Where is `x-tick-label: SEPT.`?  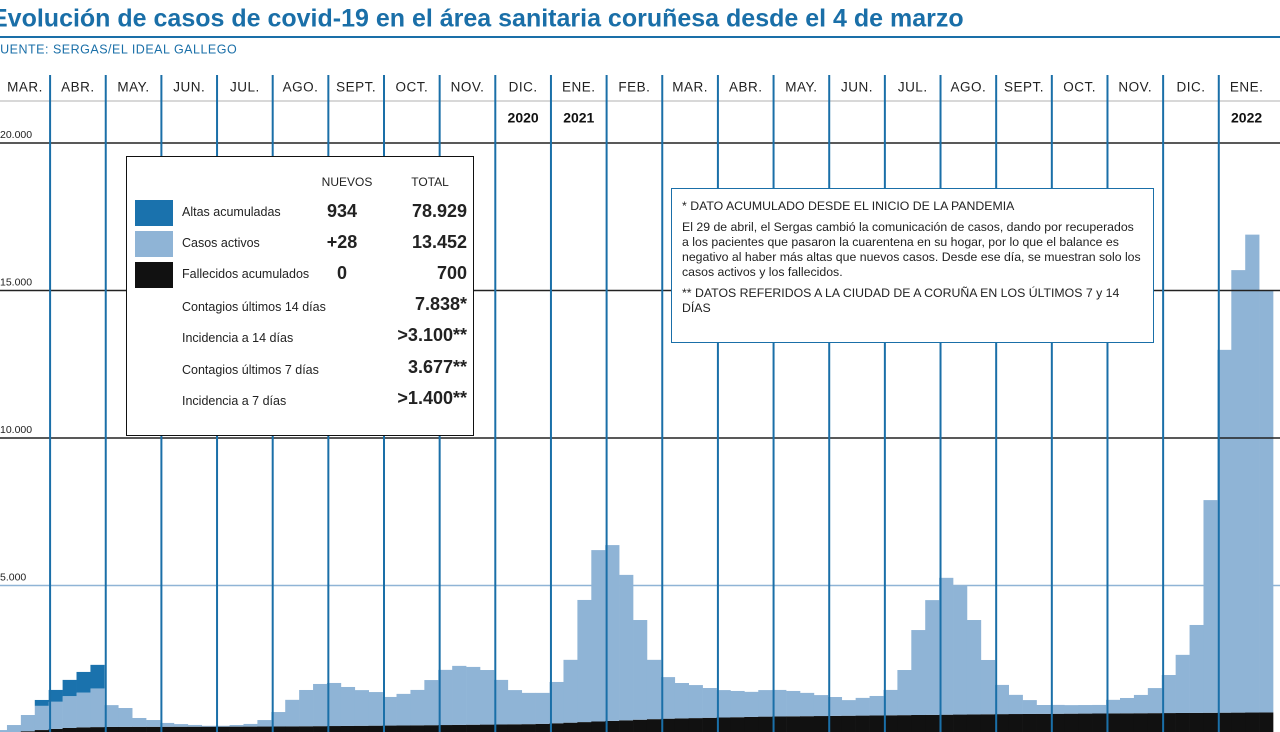
x-tick-label: SEPT. is located at coordinates (1024, 87).